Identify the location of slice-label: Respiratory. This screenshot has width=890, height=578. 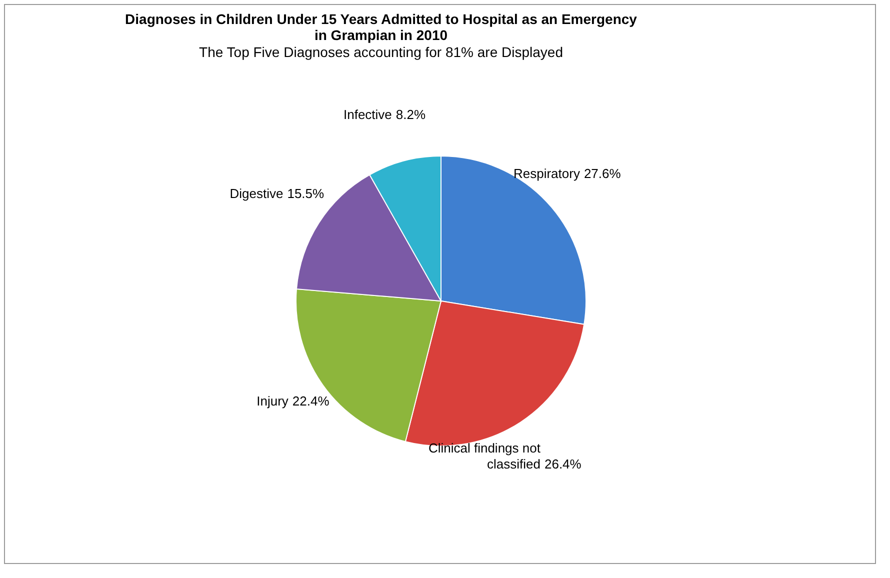
(546, 174).